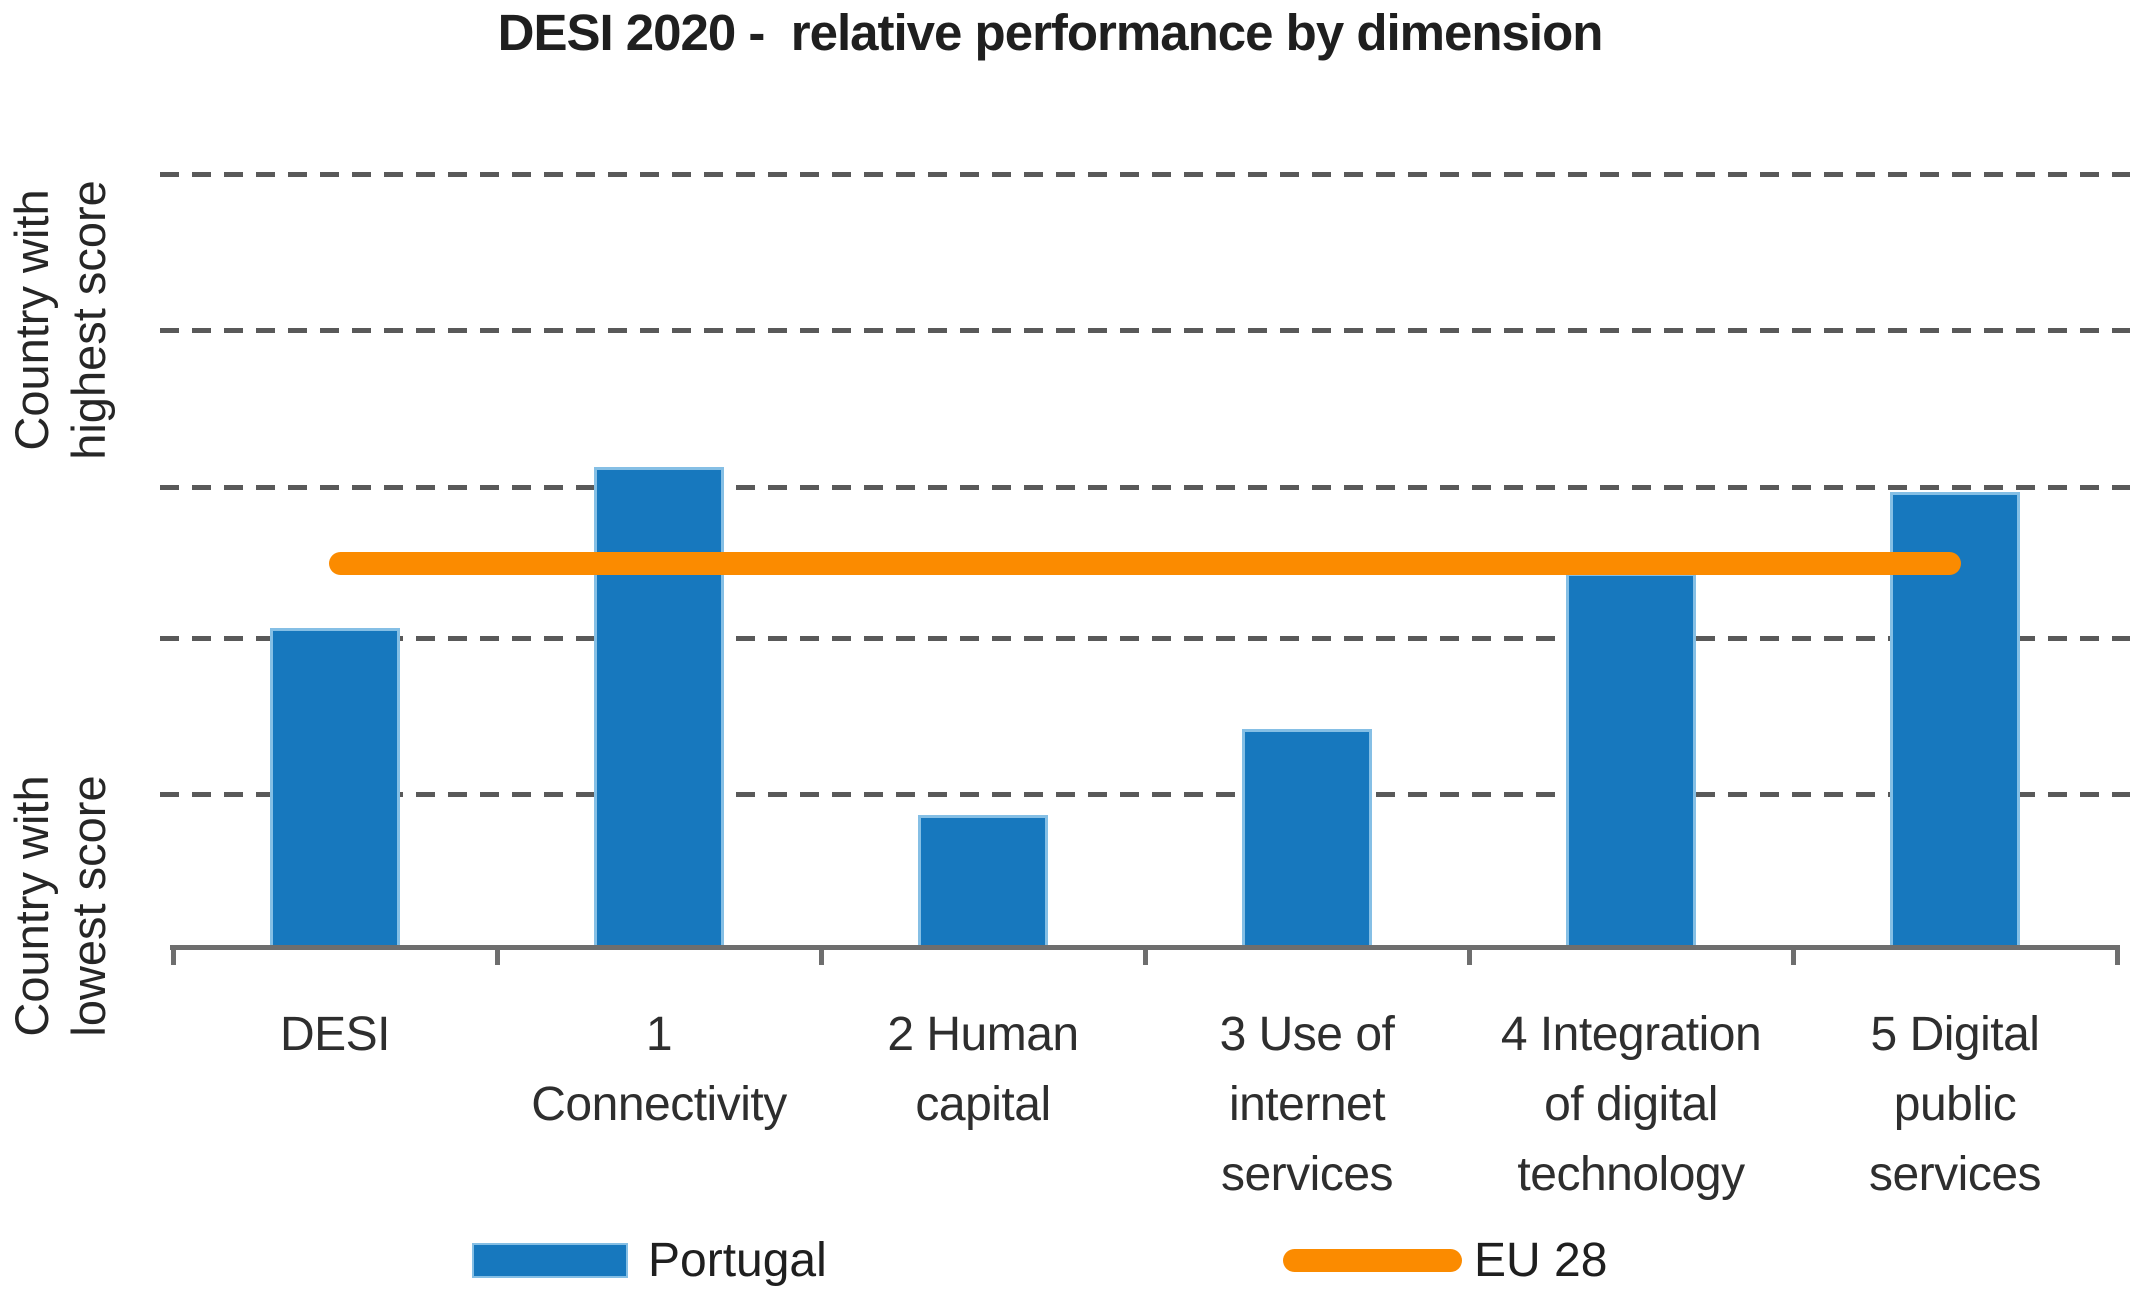 The height and width of the screenshot is (1301, 2142). I want to click on x-axis-line, so click(1145, 947).